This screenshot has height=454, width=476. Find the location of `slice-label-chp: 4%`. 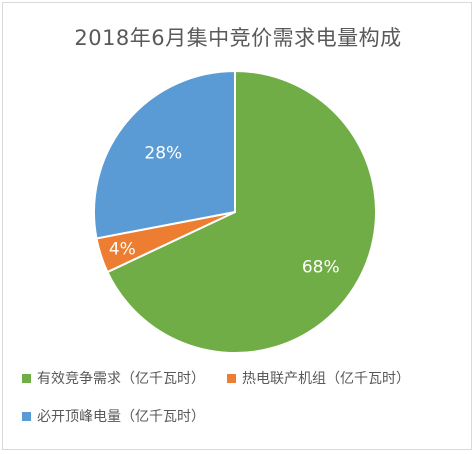

slice-label-chp: 4% is located at coordinates (122, 250).